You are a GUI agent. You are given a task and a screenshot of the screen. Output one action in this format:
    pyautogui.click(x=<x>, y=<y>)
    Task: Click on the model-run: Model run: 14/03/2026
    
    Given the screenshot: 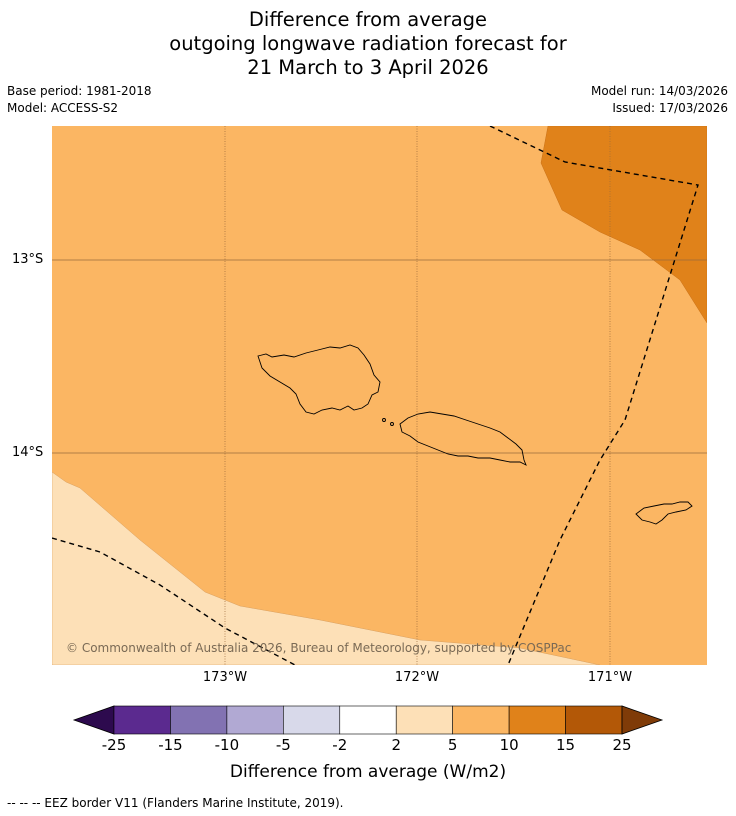 What is the action you would take?
    pyautogui.click(x=659, y=91)
    